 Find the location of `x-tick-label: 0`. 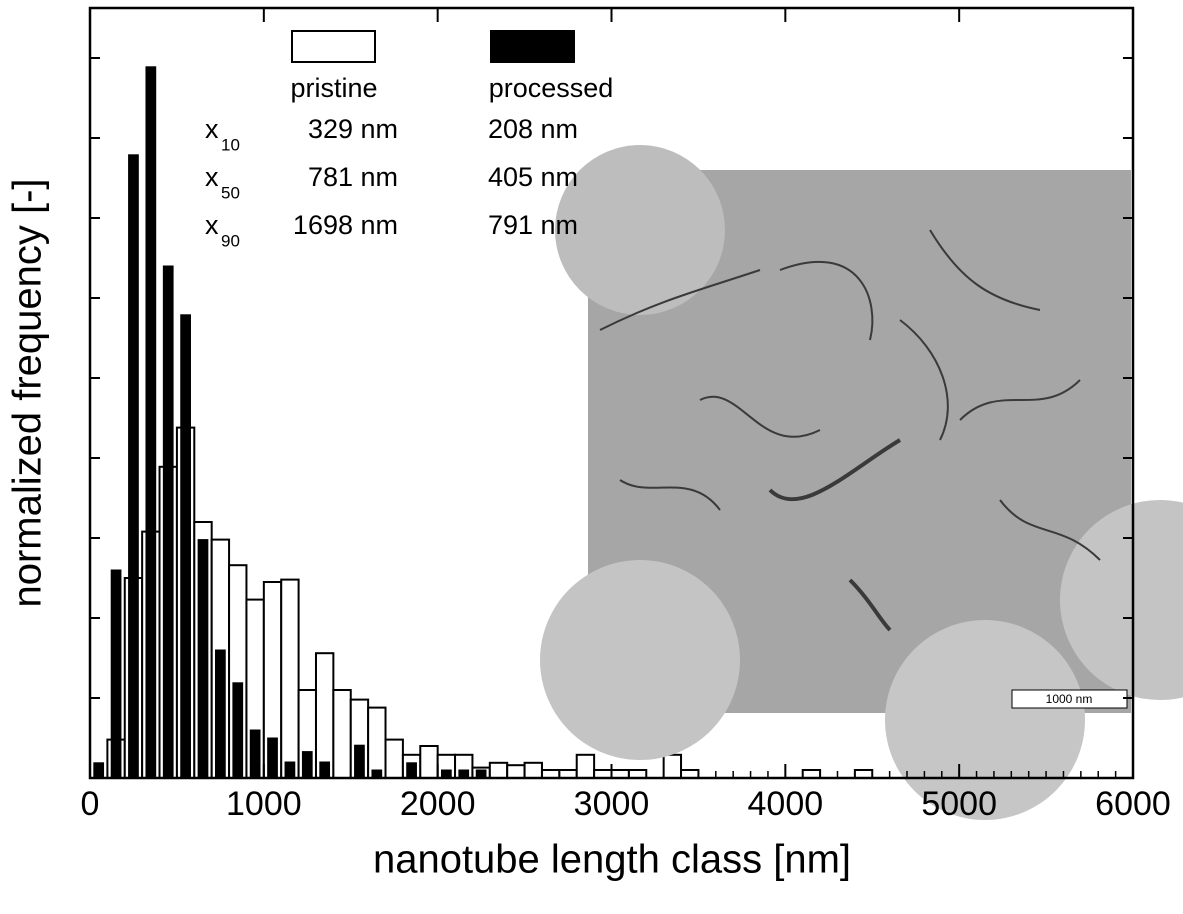

x-tick-label: 0 is located at coordinates (90, 804).